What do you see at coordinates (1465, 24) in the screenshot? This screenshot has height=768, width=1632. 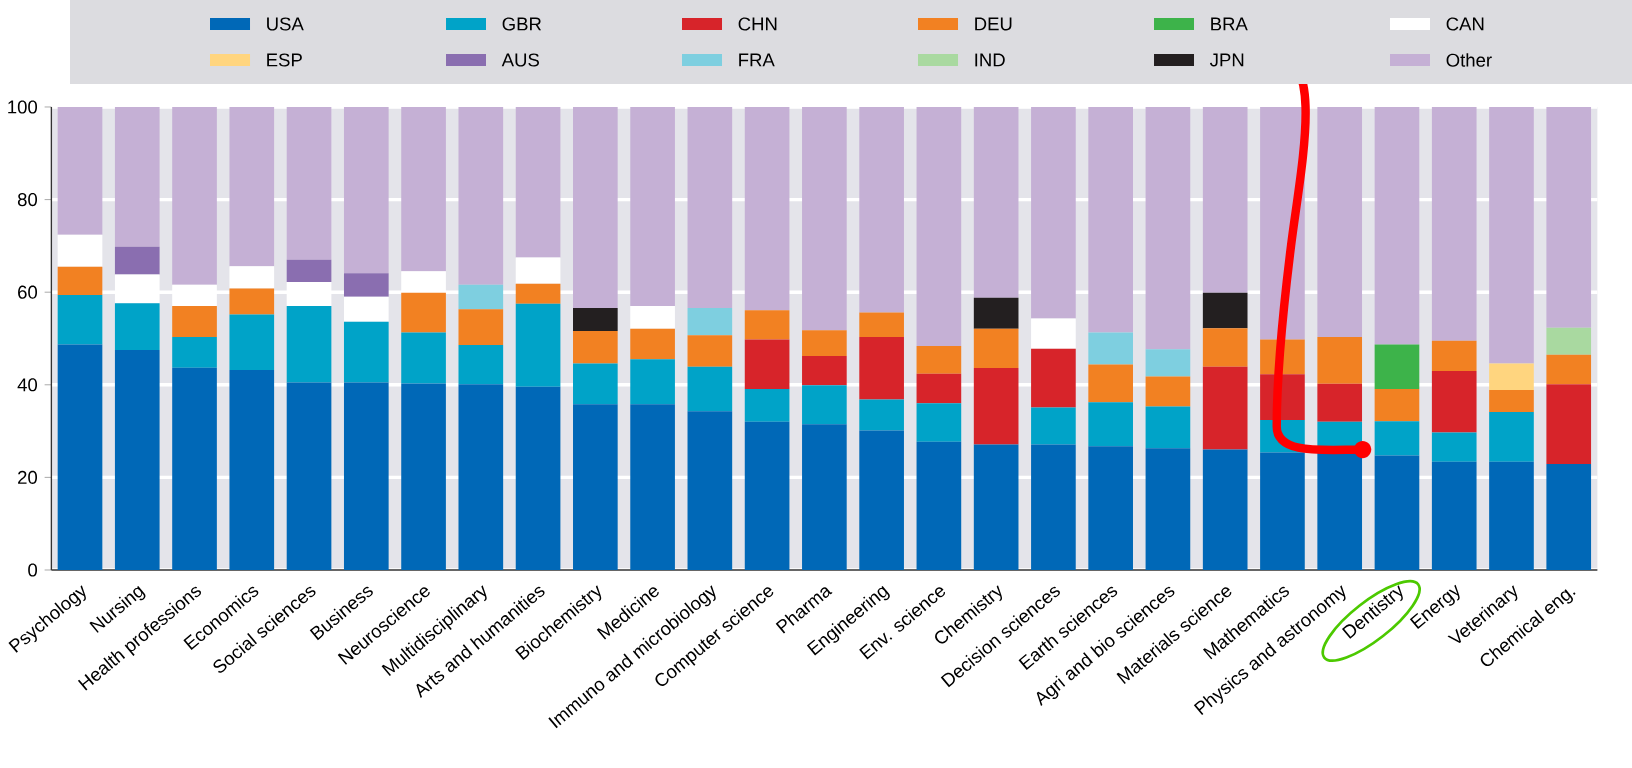 I see `legend-label: CAN` at bounding box center [1465, 24].